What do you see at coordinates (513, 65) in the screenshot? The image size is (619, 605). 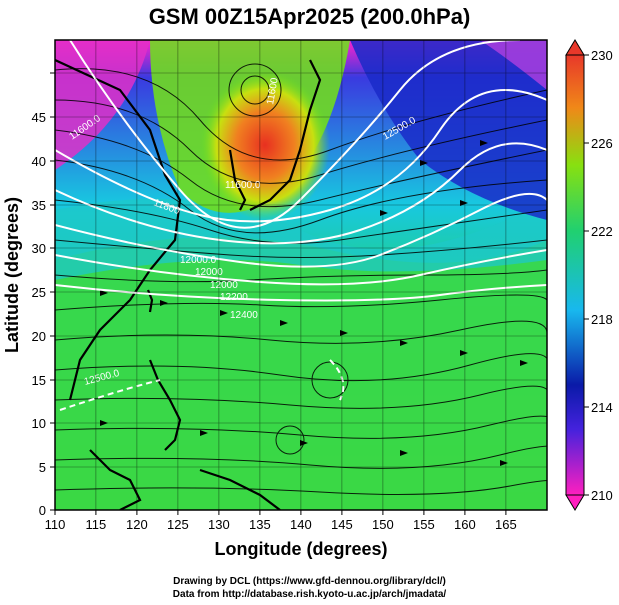 I see `pink-east-corner` at bounding box center [513, 65].